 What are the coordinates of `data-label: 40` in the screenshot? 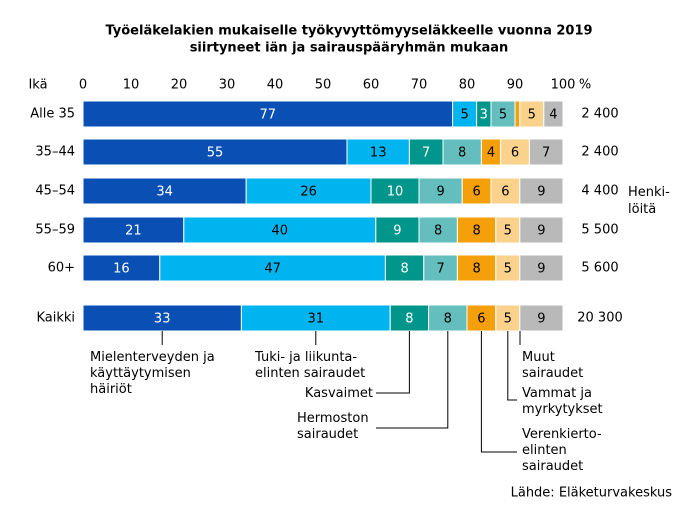 It's located at (280, 231).